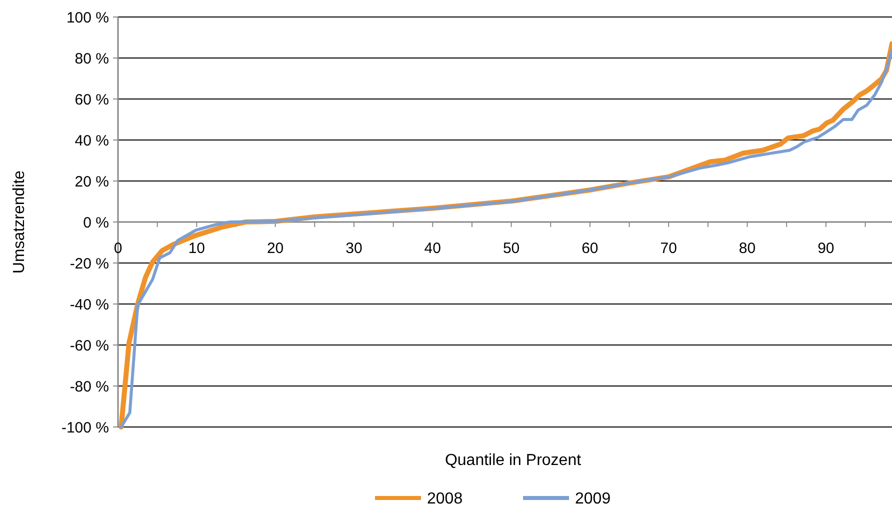  What do you see at coordinates (91, 181) in the screenshot?
I see `y-tick-label: 20 %` at bounding box center [91, 181].